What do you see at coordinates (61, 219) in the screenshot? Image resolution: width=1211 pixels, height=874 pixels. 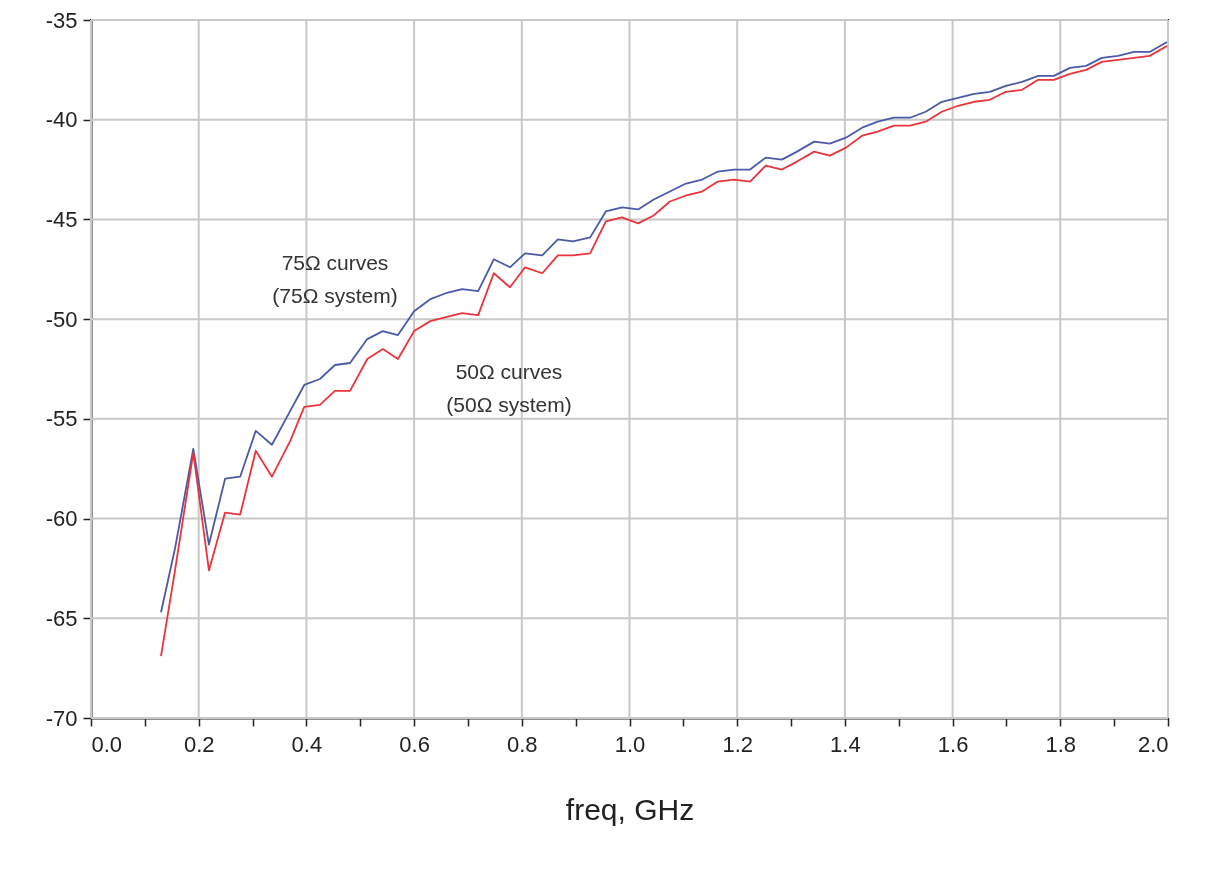 I see `y-tick-label: -45` at bounding box center [61, 219].